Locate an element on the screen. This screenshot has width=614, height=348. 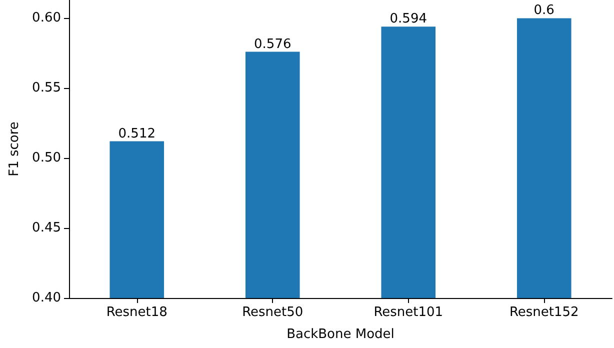
y-tick-label: 0.60 is located at coordinates (46, 18).